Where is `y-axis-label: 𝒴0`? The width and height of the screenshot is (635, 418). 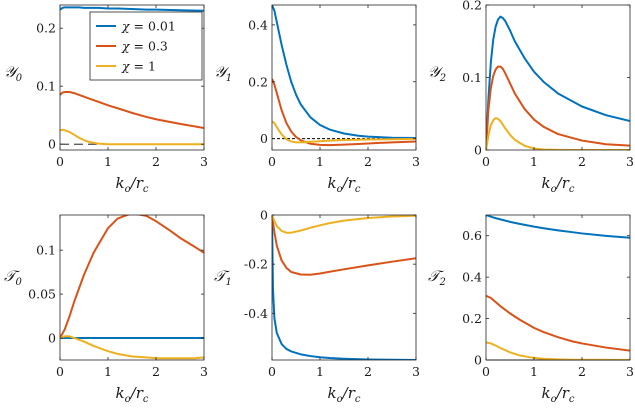
y-axis-label: 𝒴0 is located at coordinates (13, 73).